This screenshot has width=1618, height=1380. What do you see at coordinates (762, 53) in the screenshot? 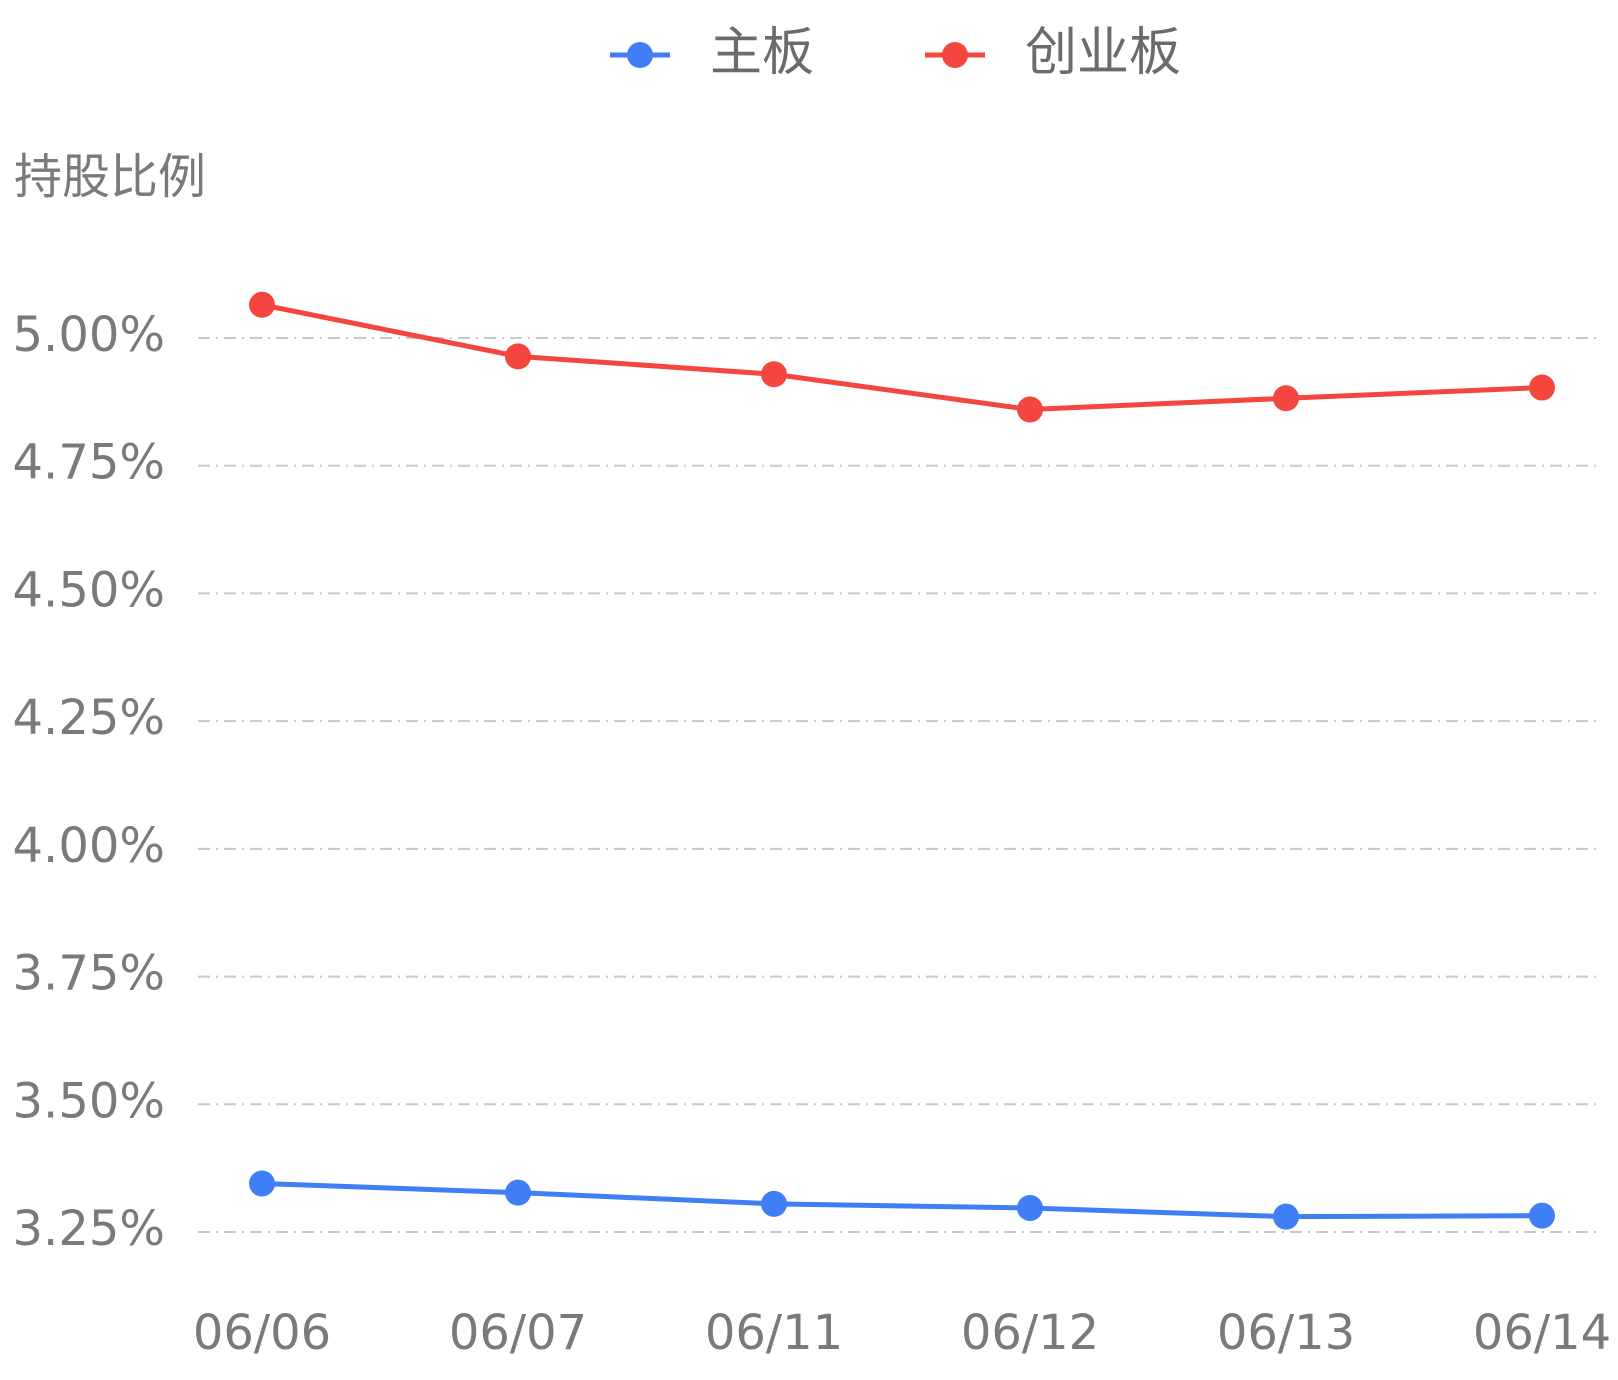
I see `legend-label: 主板` at bounding box center [762, 53].